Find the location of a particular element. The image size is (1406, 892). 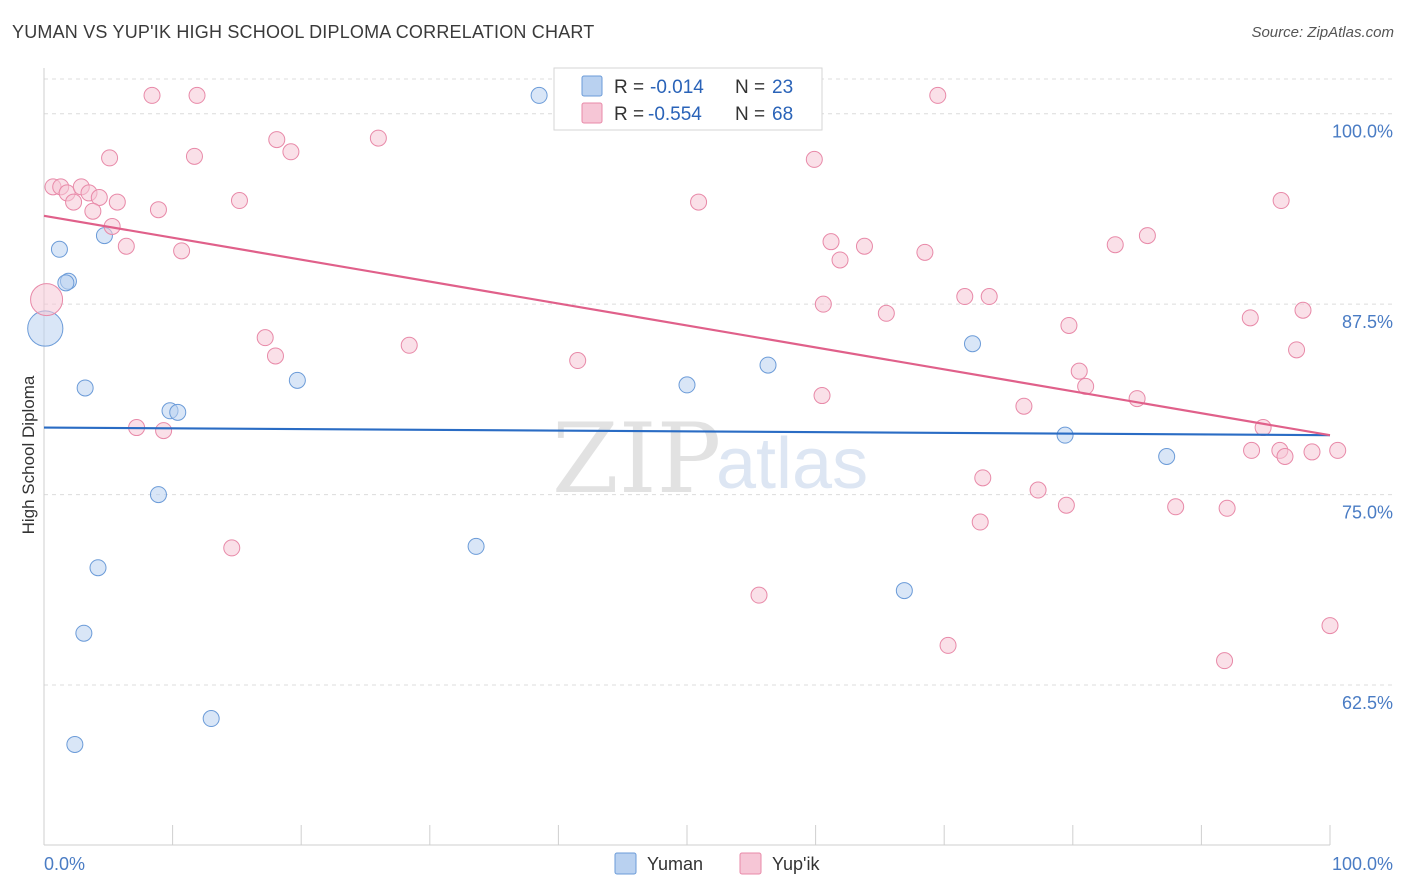

legend-r-label-yupik: R = is located at coordinates (629, 114).